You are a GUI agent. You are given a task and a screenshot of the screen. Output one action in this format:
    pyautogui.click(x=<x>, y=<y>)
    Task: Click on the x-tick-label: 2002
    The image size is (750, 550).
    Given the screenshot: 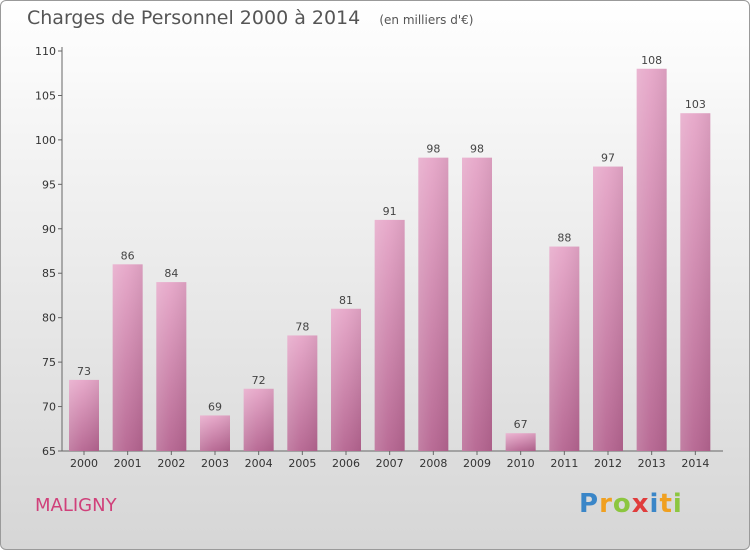 What is the action you would take?
    pyautogui.click(x=171, y=463)
    